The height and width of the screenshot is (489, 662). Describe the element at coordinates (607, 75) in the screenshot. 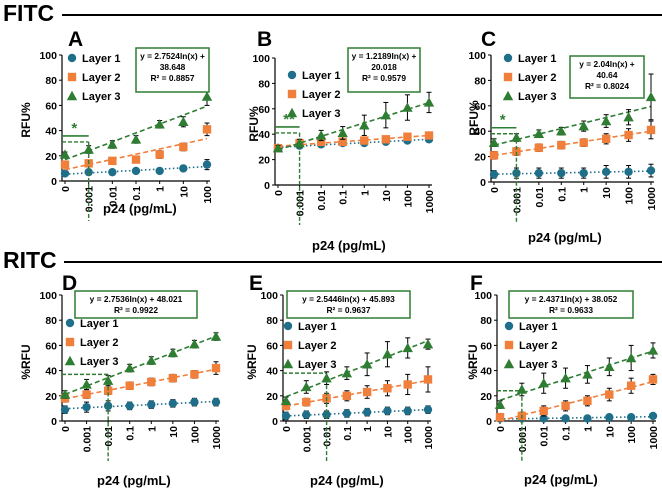

I see `equation-text: 40.64` at that location.